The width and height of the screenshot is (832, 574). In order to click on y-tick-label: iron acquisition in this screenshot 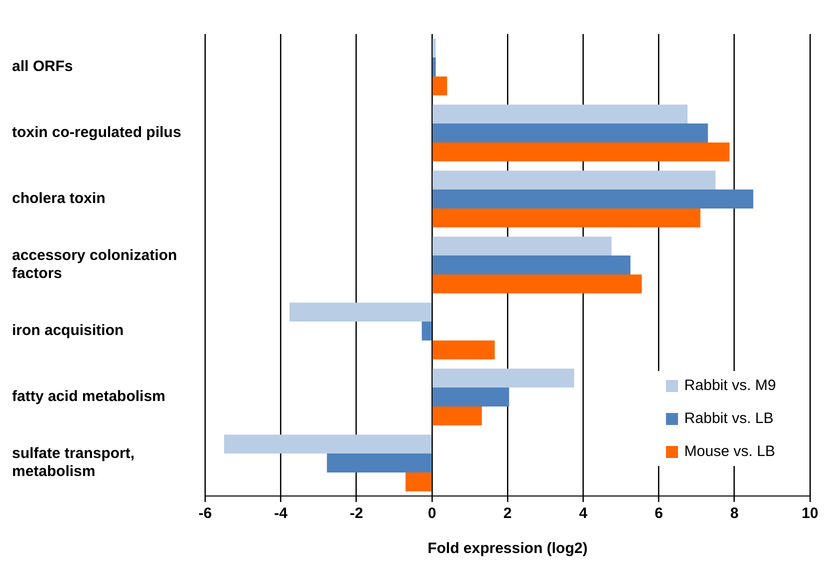, I will do `click(68, 331)`.